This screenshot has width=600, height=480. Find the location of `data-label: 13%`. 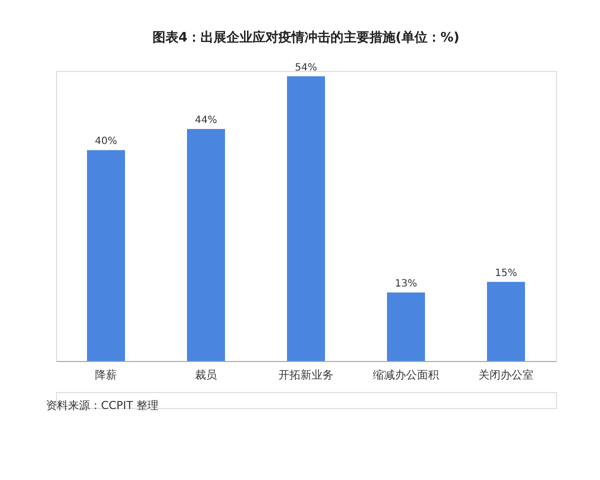

data-label: 13% is located at coordinates (406, 284).